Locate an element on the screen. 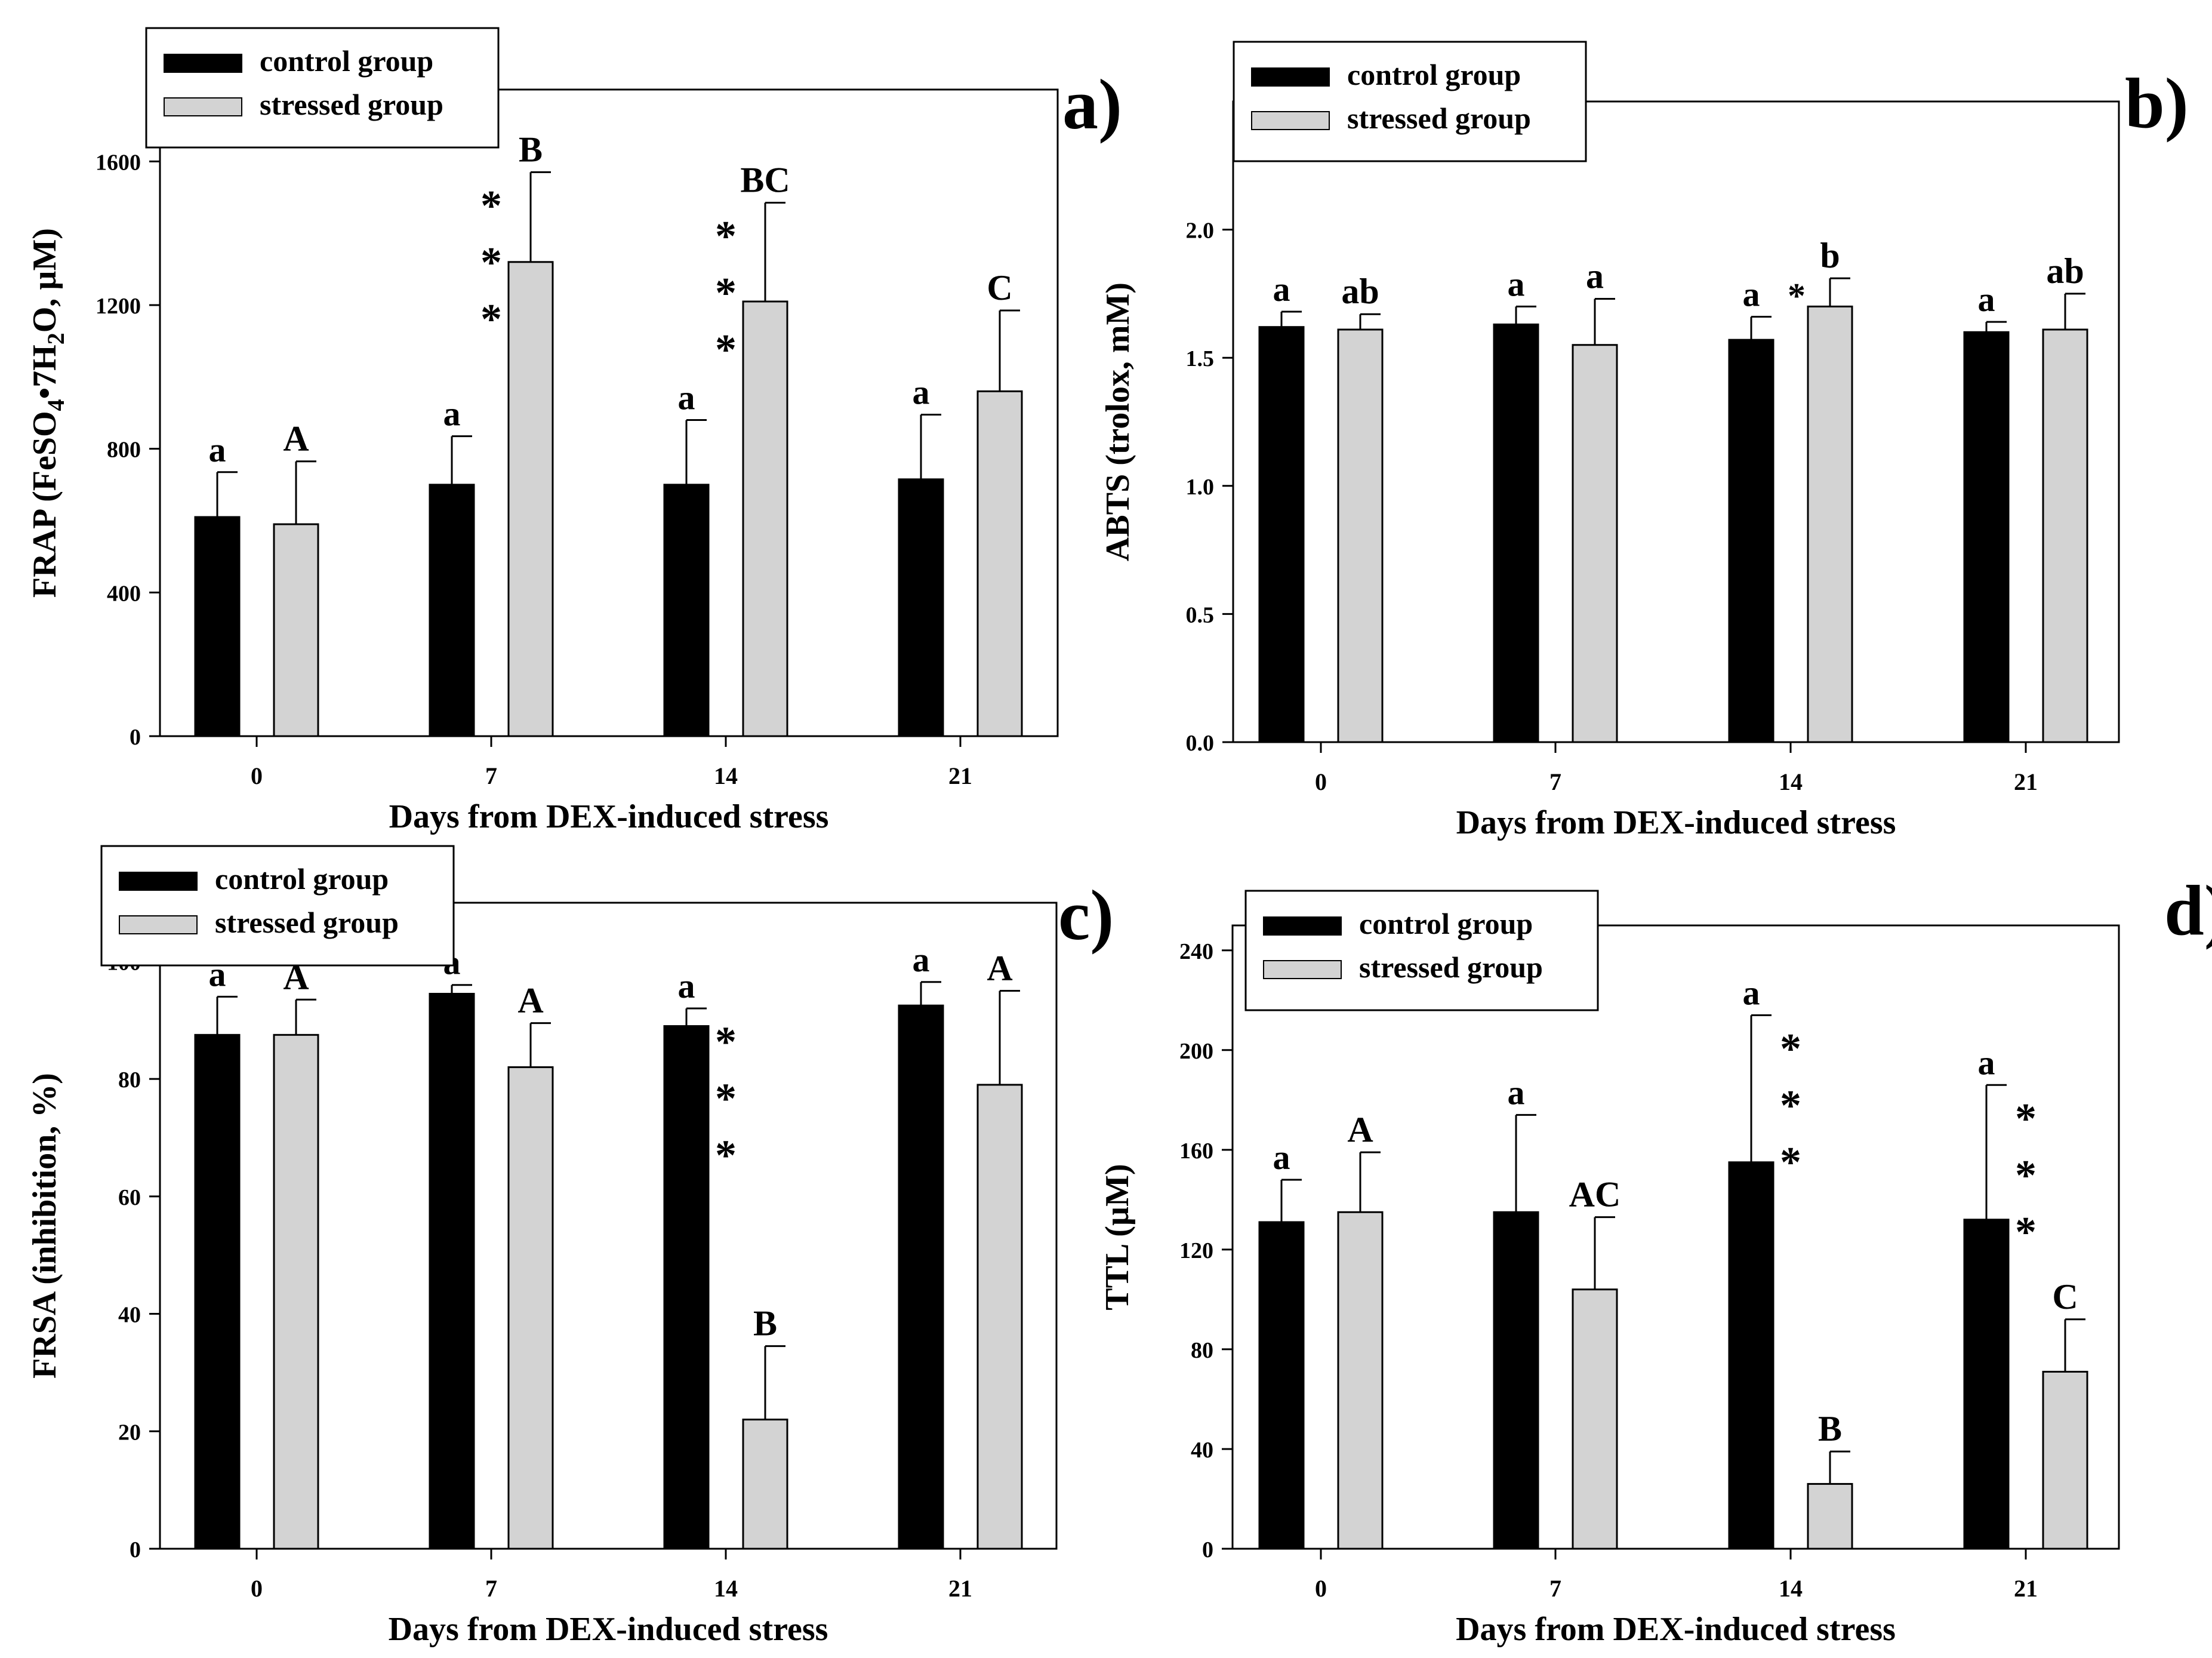 This screenshot has width=2212, height=1658. y-tick-label: 400 is located at coordinates (124, 593).